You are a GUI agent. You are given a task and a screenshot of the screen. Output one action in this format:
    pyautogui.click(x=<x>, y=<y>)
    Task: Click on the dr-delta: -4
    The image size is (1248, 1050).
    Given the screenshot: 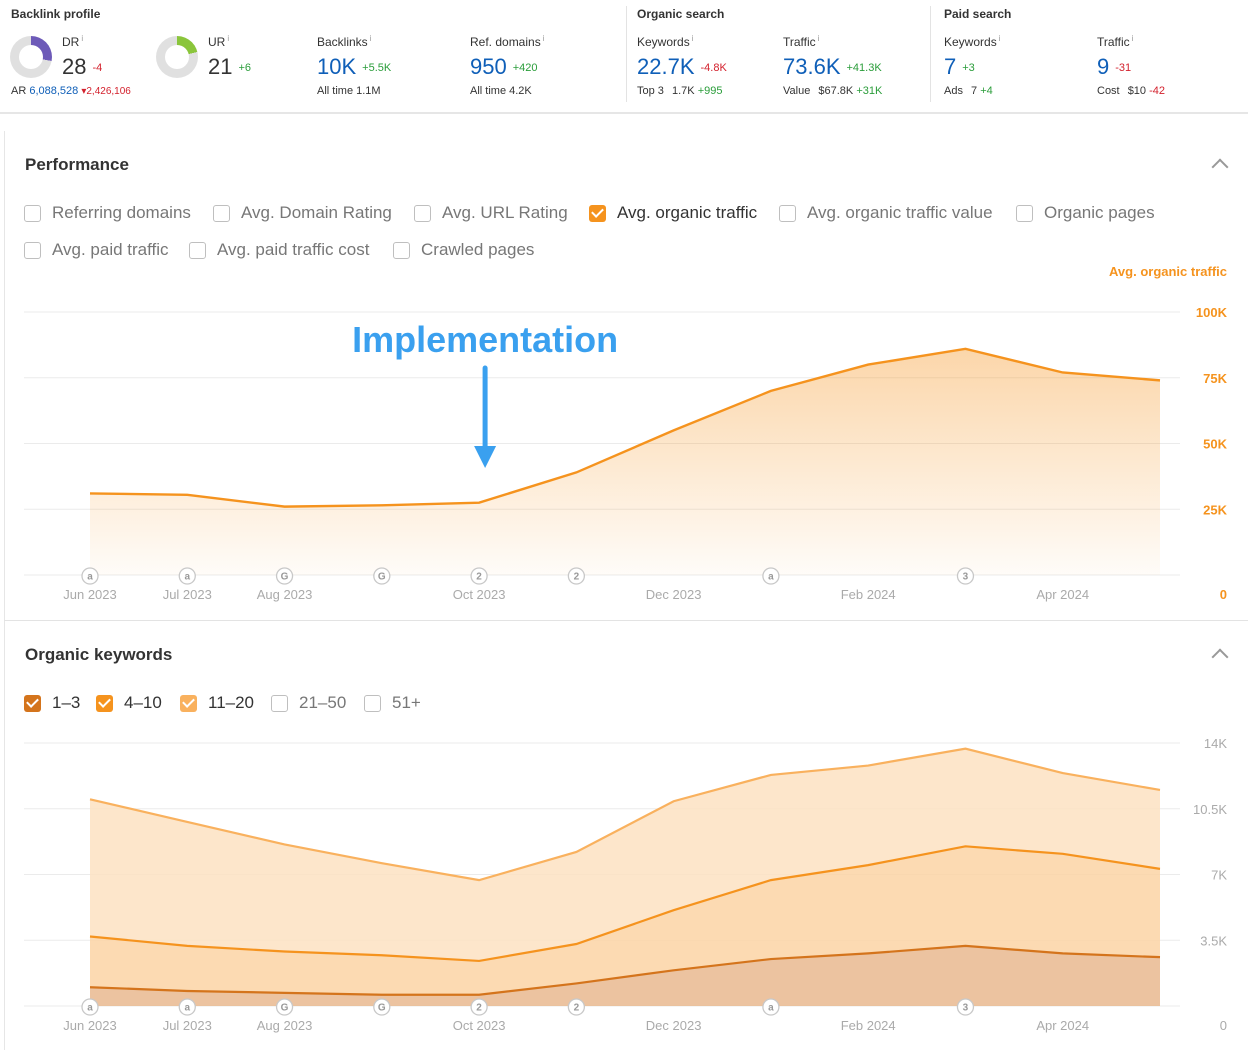 What is the action you would take?
    pyautogui.click(x=97, y=68)
    